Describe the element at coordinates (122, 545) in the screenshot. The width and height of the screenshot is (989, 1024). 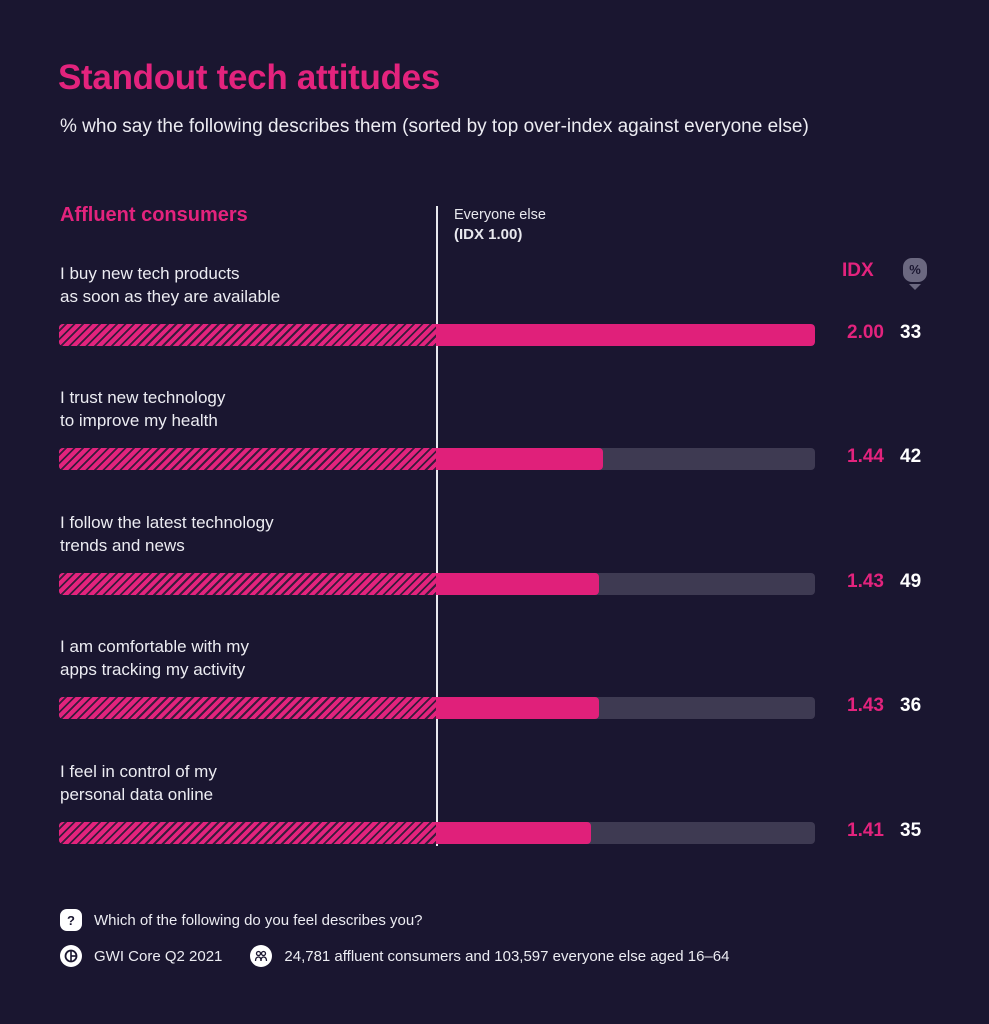
I see `row-label-line-2: trends and news` at that location.